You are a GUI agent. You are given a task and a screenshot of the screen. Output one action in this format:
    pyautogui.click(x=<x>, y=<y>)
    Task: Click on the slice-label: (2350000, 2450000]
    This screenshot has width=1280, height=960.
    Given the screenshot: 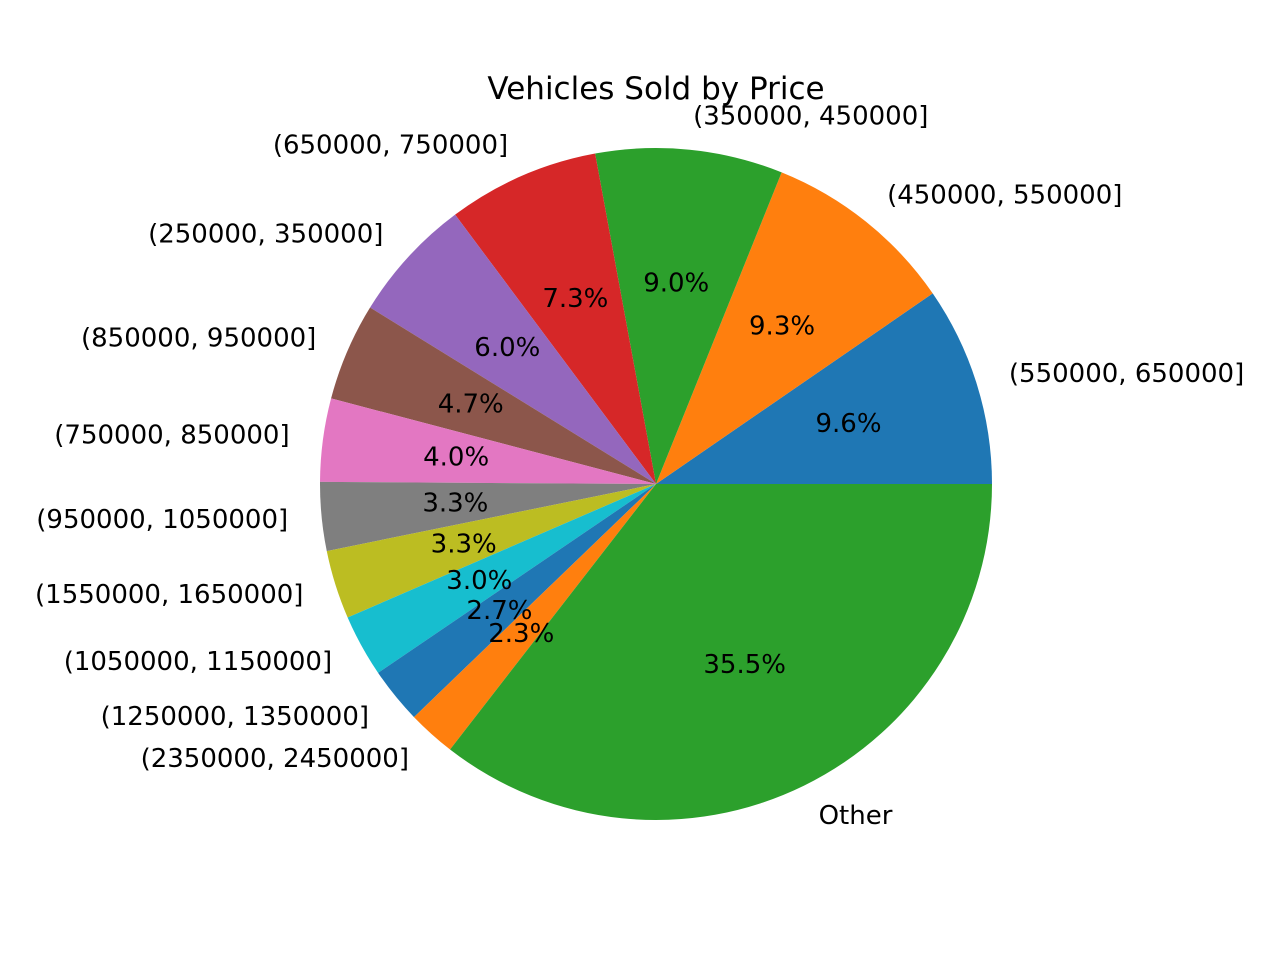 What is the action you would take?
    pyautogui.click(x=275, y=759)
    